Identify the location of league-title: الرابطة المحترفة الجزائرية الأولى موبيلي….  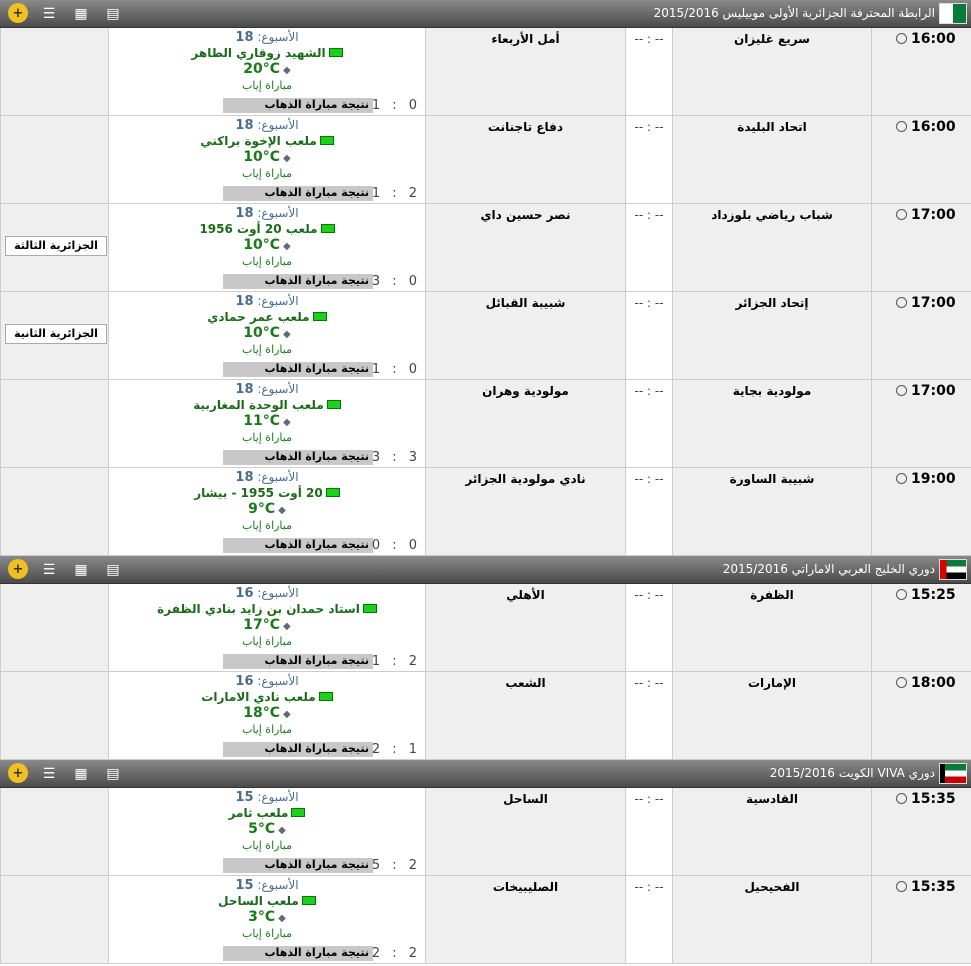
(794, 13).